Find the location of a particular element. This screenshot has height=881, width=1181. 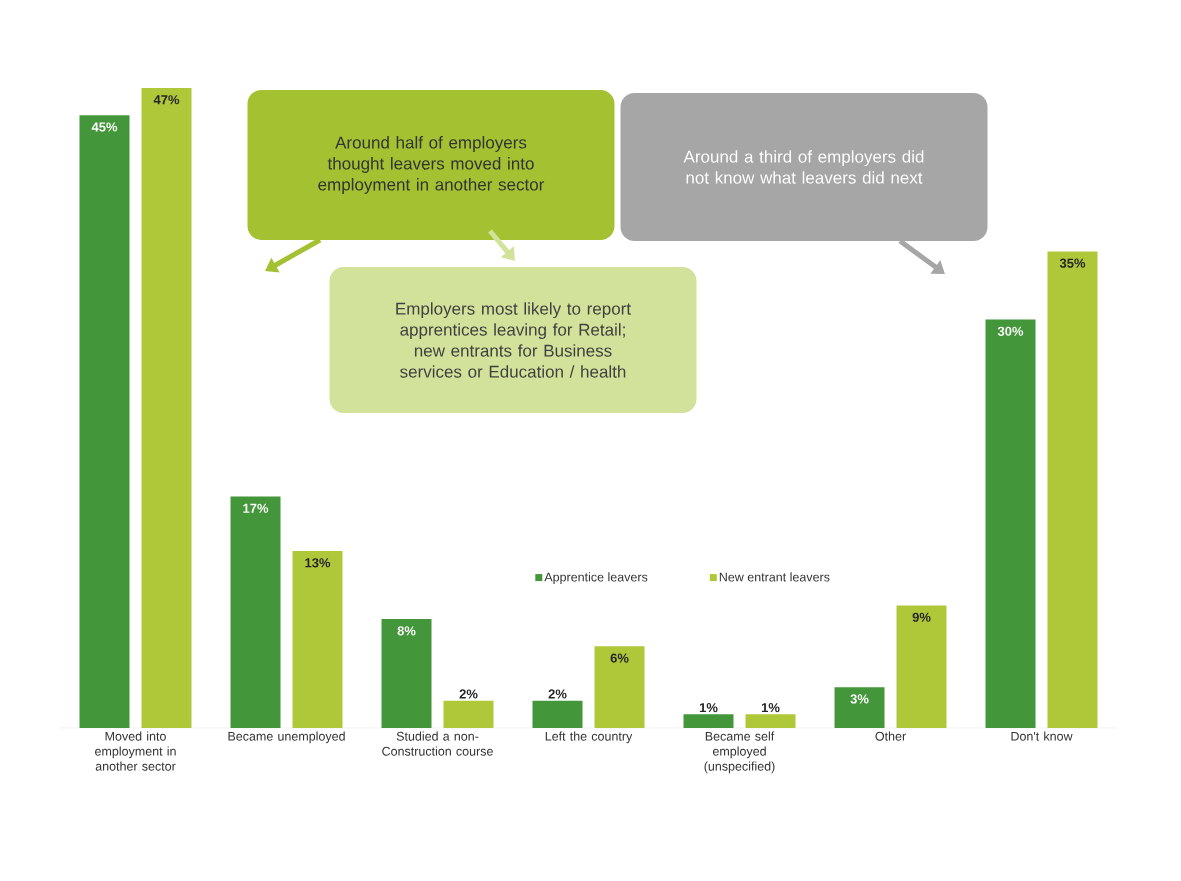

data-label: 3% is located at coordinates (859, 699).